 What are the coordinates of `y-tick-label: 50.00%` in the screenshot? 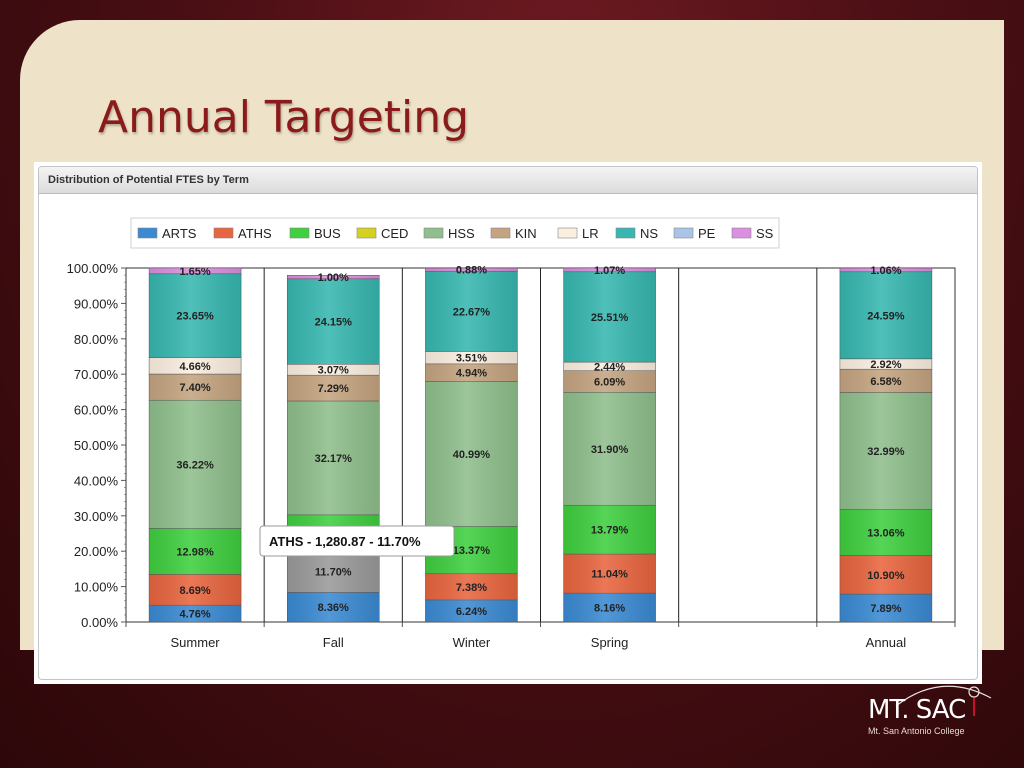 It's located at (96, 445).